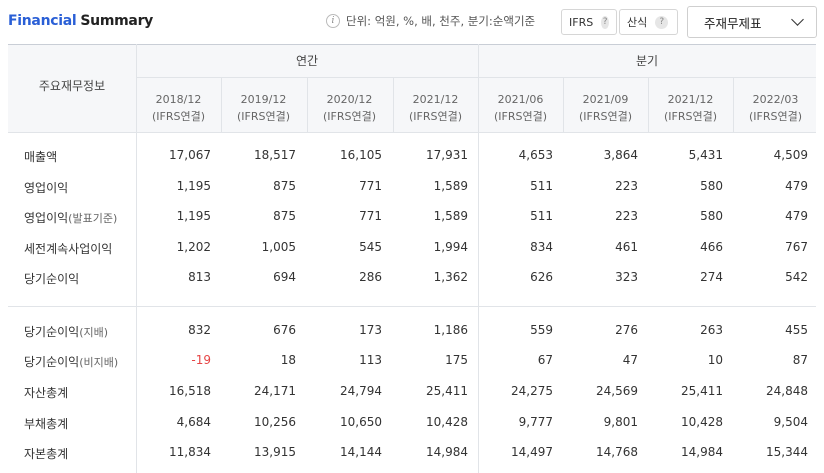 This screenshot has width=824, height=473. I want to click on group-divider, so click(478, 258).